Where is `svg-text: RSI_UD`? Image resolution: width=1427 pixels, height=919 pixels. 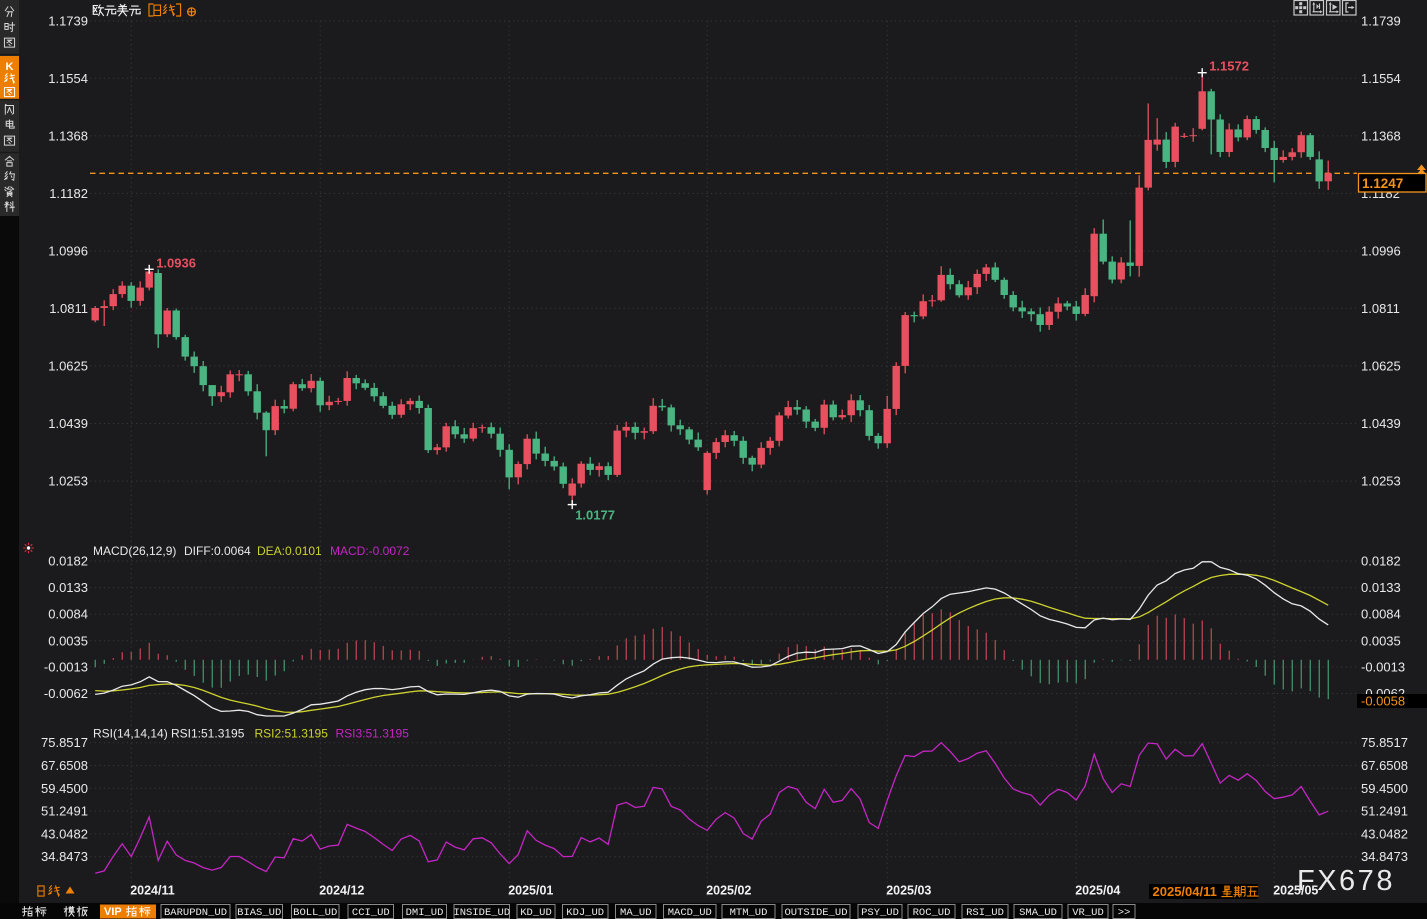
svg-text: RSI_UD is located at coordinates (985, 913).